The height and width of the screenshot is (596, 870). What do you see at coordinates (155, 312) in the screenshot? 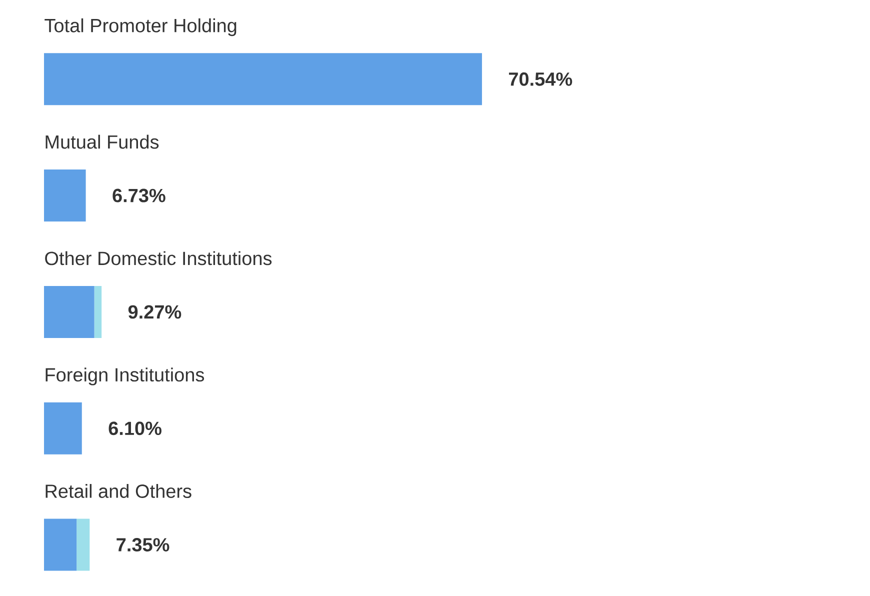
I see `total-label: 9.27%` at bounding box center [155, 312].